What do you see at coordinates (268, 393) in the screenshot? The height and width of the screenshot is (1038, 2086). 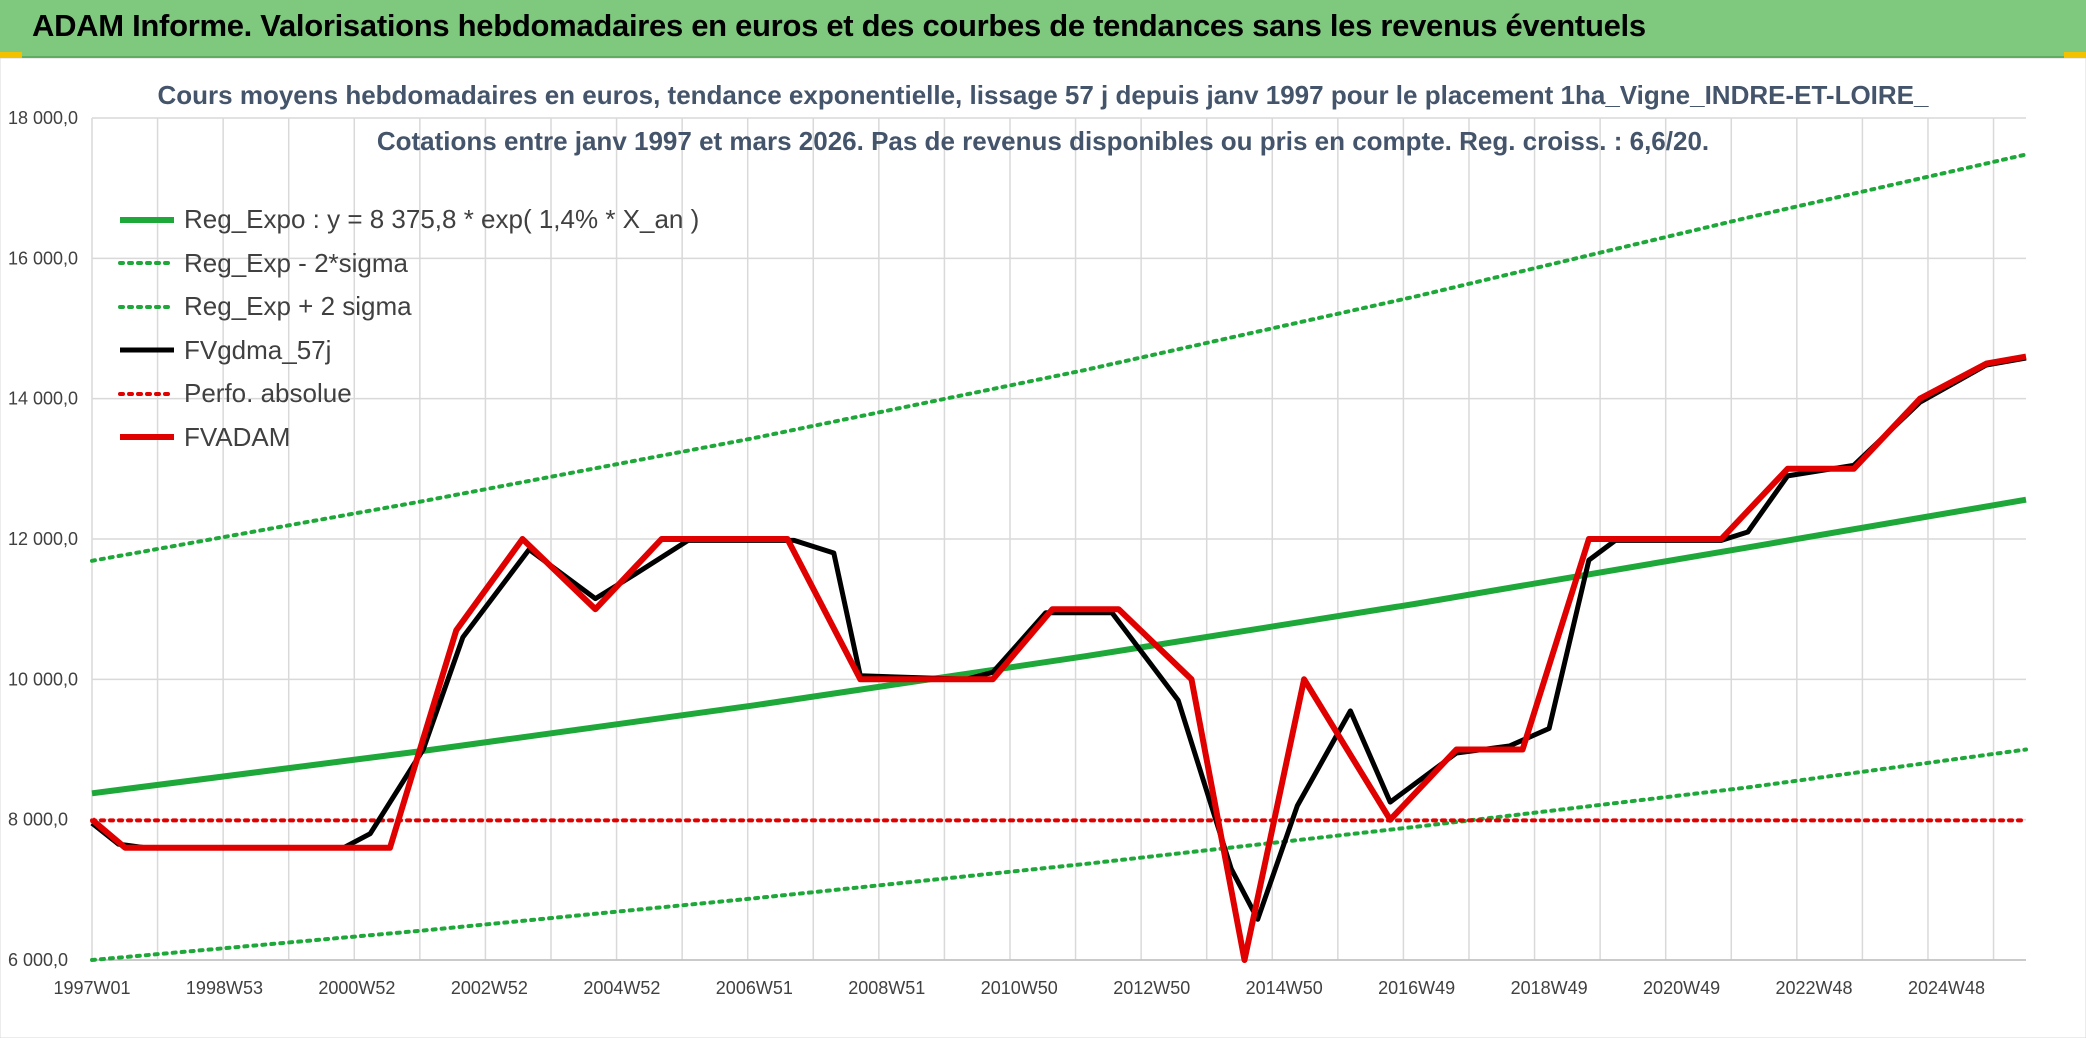 I see `legend-label: Perfo. absolue` at bounding box center [268, 393].